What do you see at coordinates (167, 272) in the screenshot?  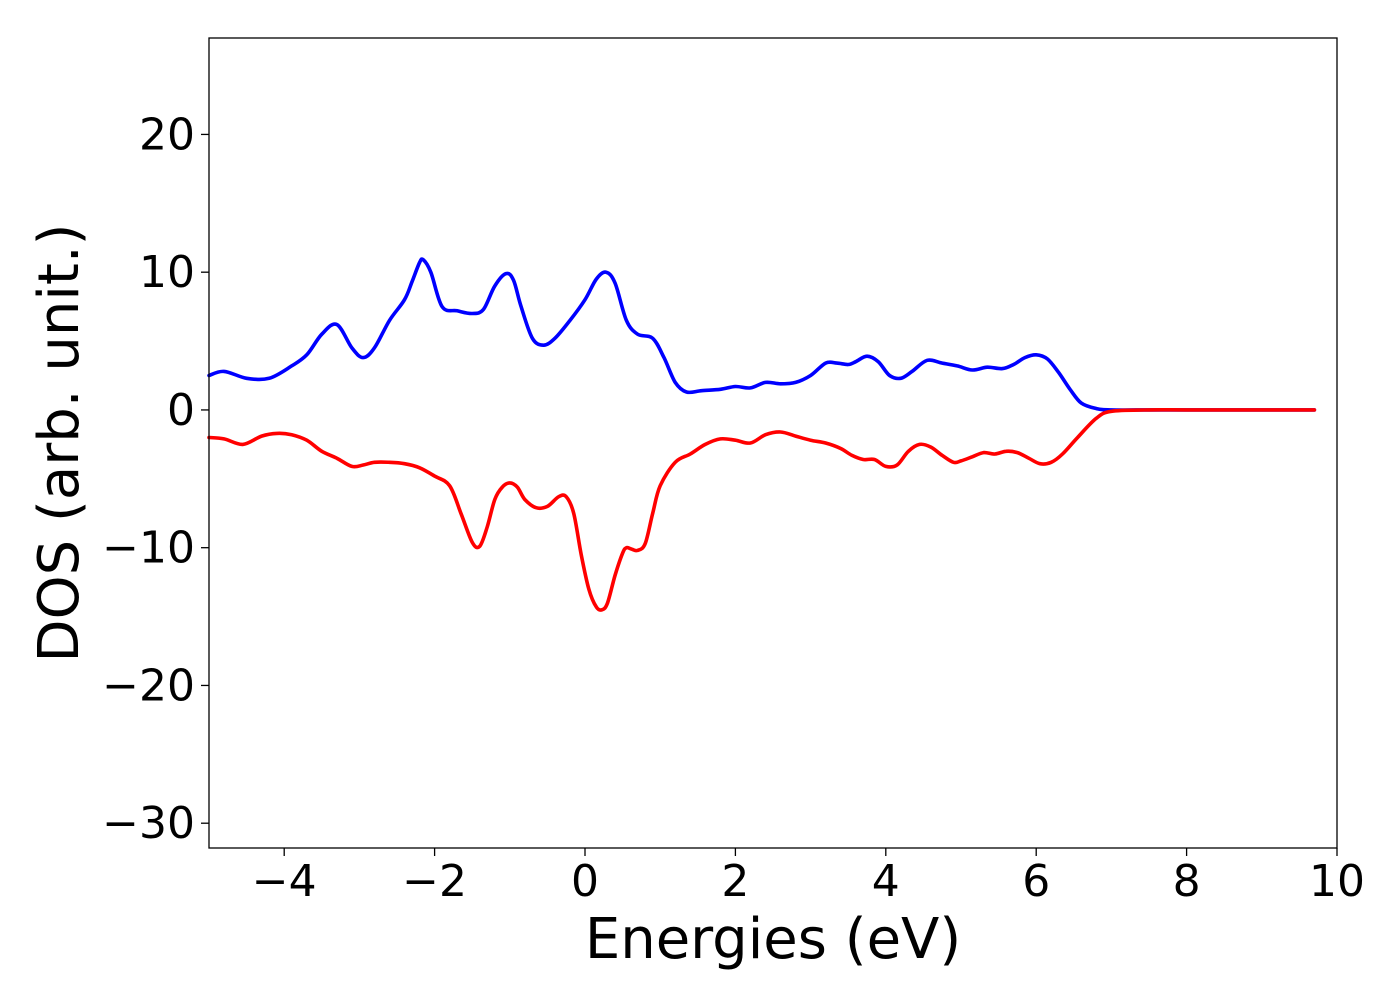 I see `y-tick-label: 10` at bounding box center [167, 272].